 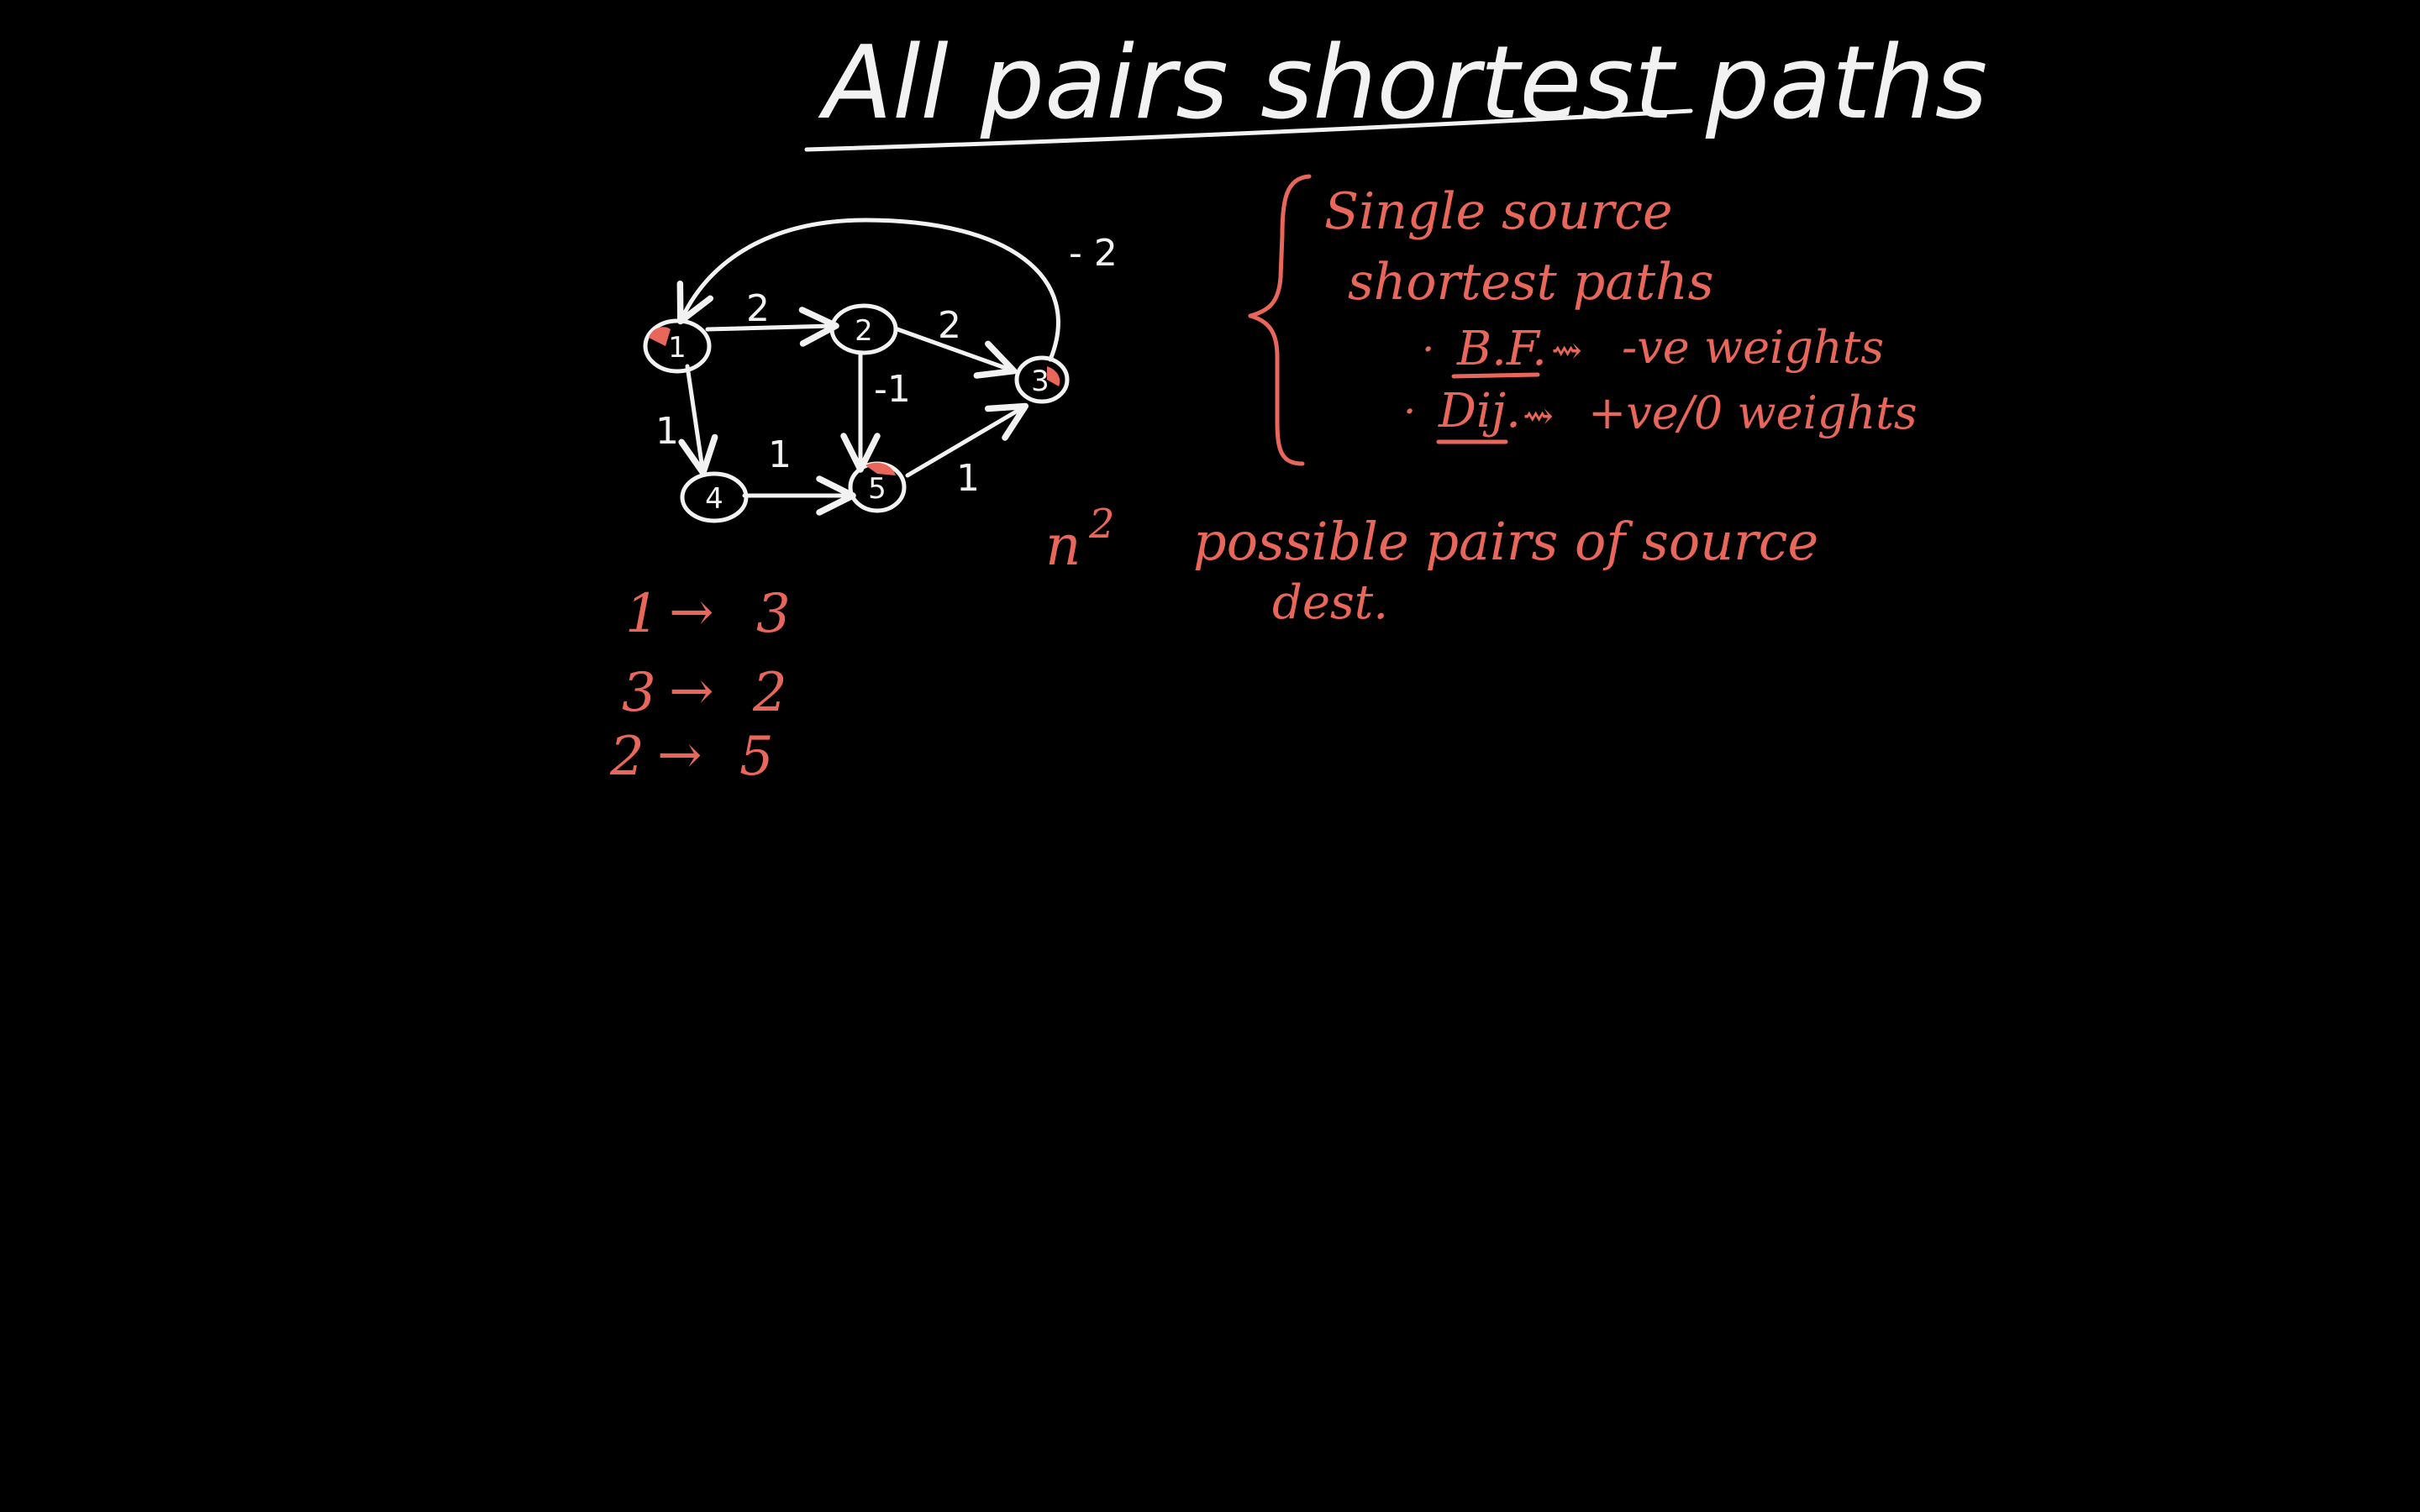 What do you see at coordinates (968, 478) in the screenshot?
I see `weight-5-3: 1` at bounding box center [968, 478].